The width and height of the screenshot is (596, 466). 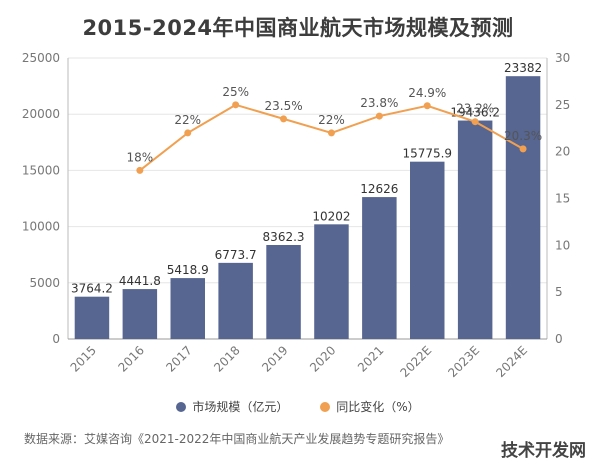 I want to click on legend: 市场规模（亿元） 同比变化（%）, so click(x=298, y=406).